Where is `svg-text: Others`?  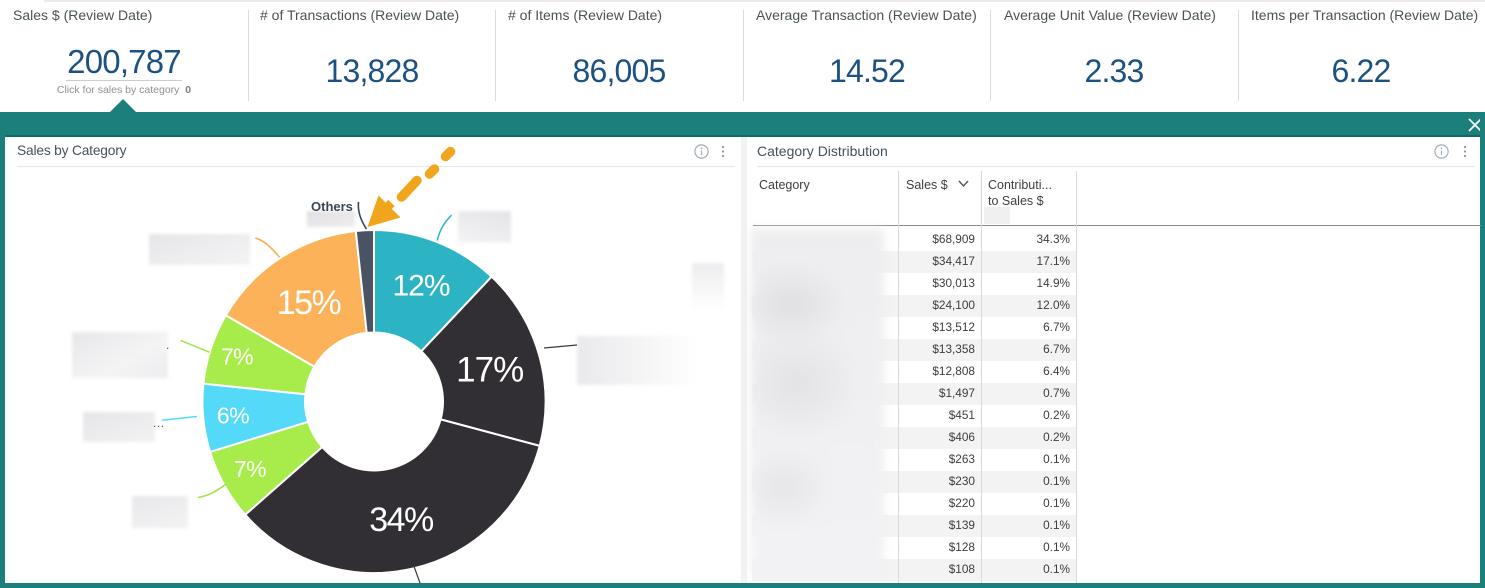 svg-text: Others is located at coordinates (332, 206).